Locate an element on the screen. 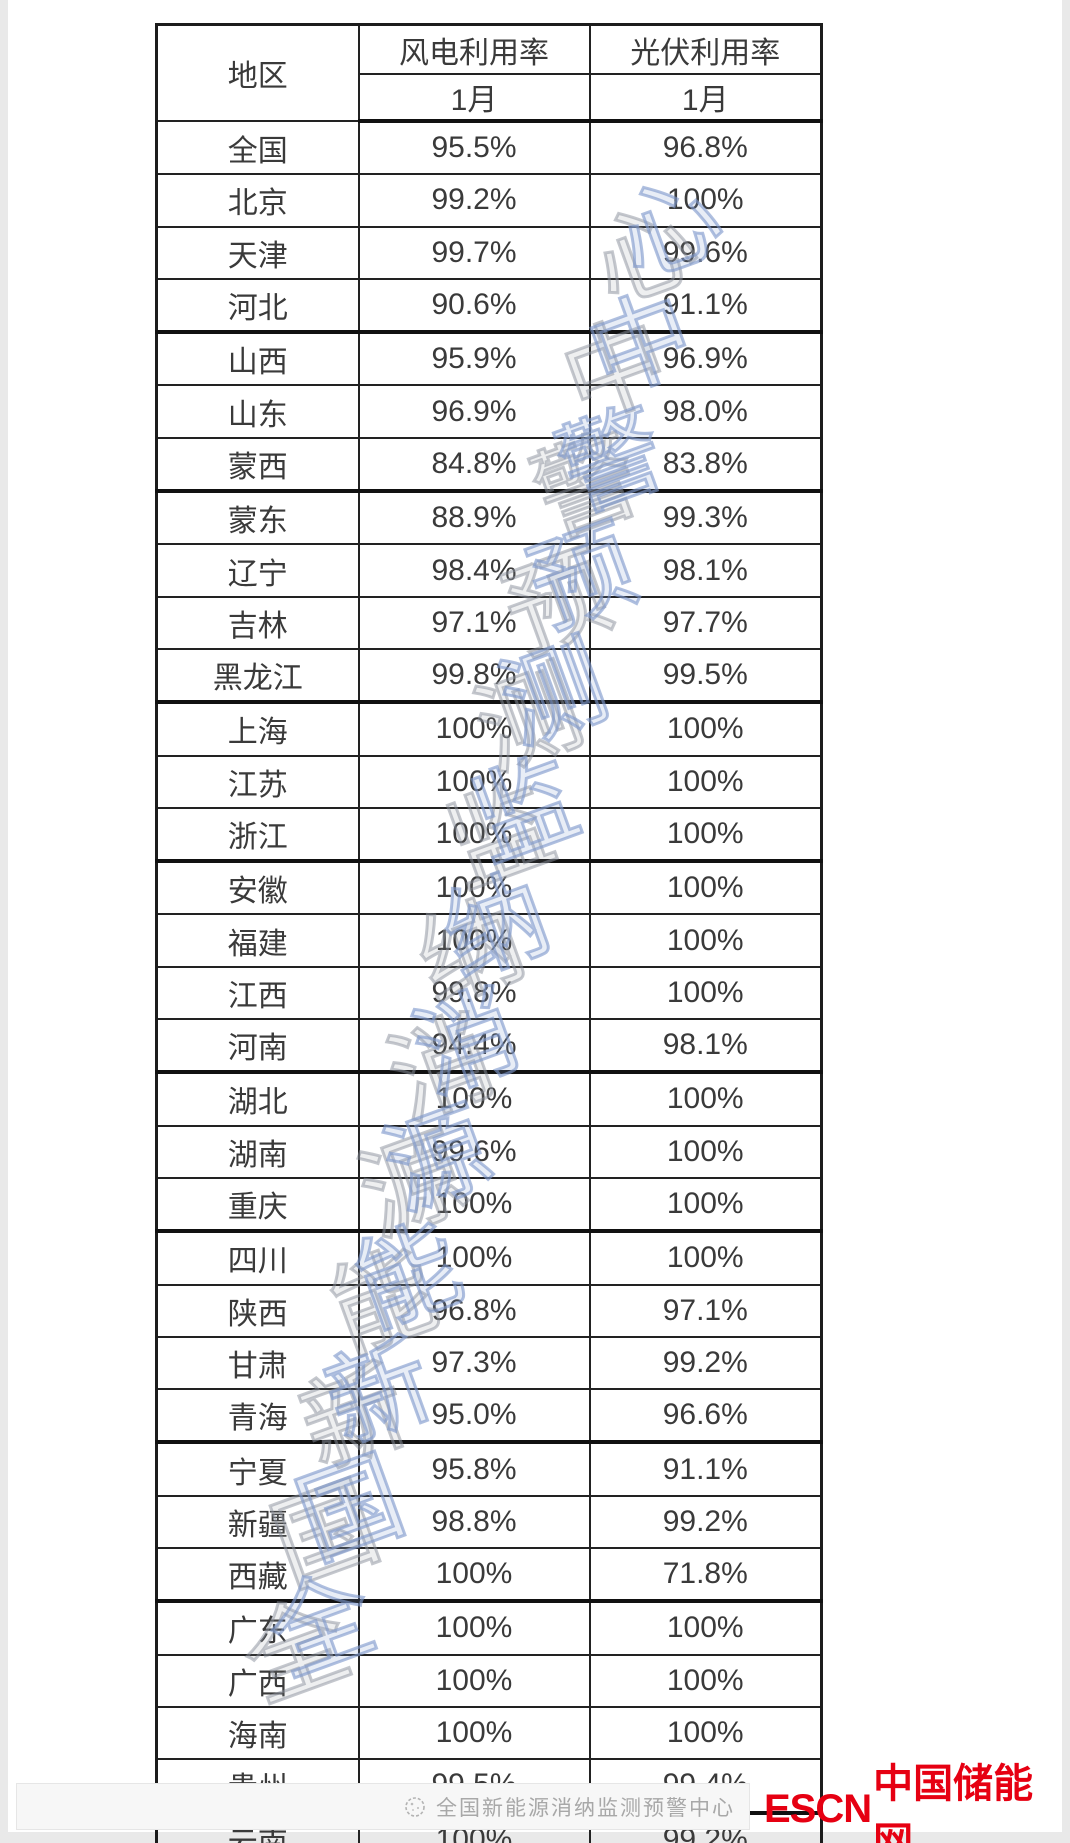 The width and height of the screenshot is (1070, 1843). wind-value-cell: 97.1% is located at coordinates (474, 622).